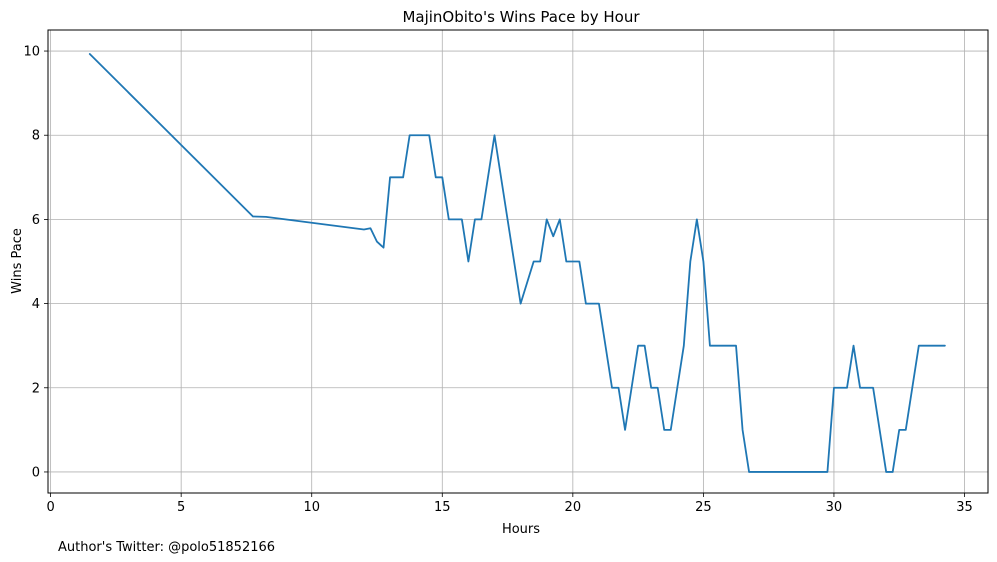 This screenshot has height=562, width=997. Describe the element at coordinates (36, 220) in the screenshot. I see `y-tick-label: 6` at that location.